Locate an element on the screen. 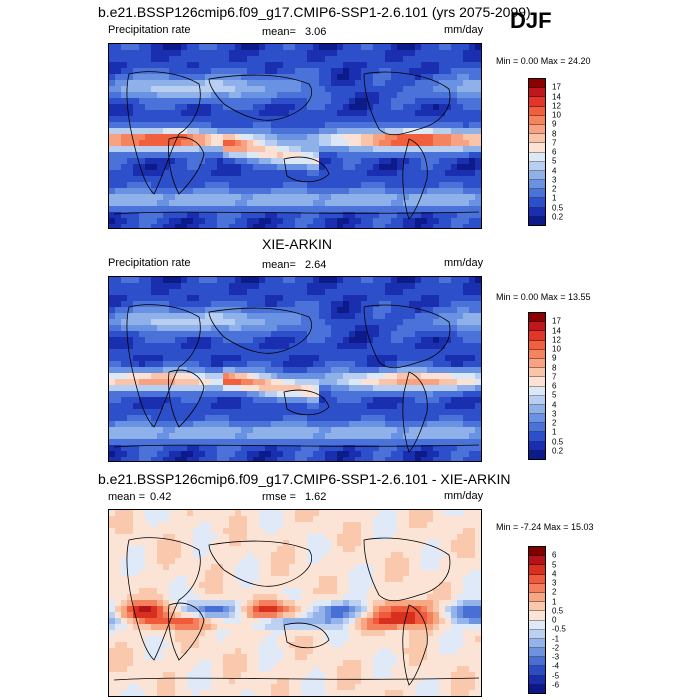  panel1-colorbar-tick-label: 2 is located at coordinates (554, 189).